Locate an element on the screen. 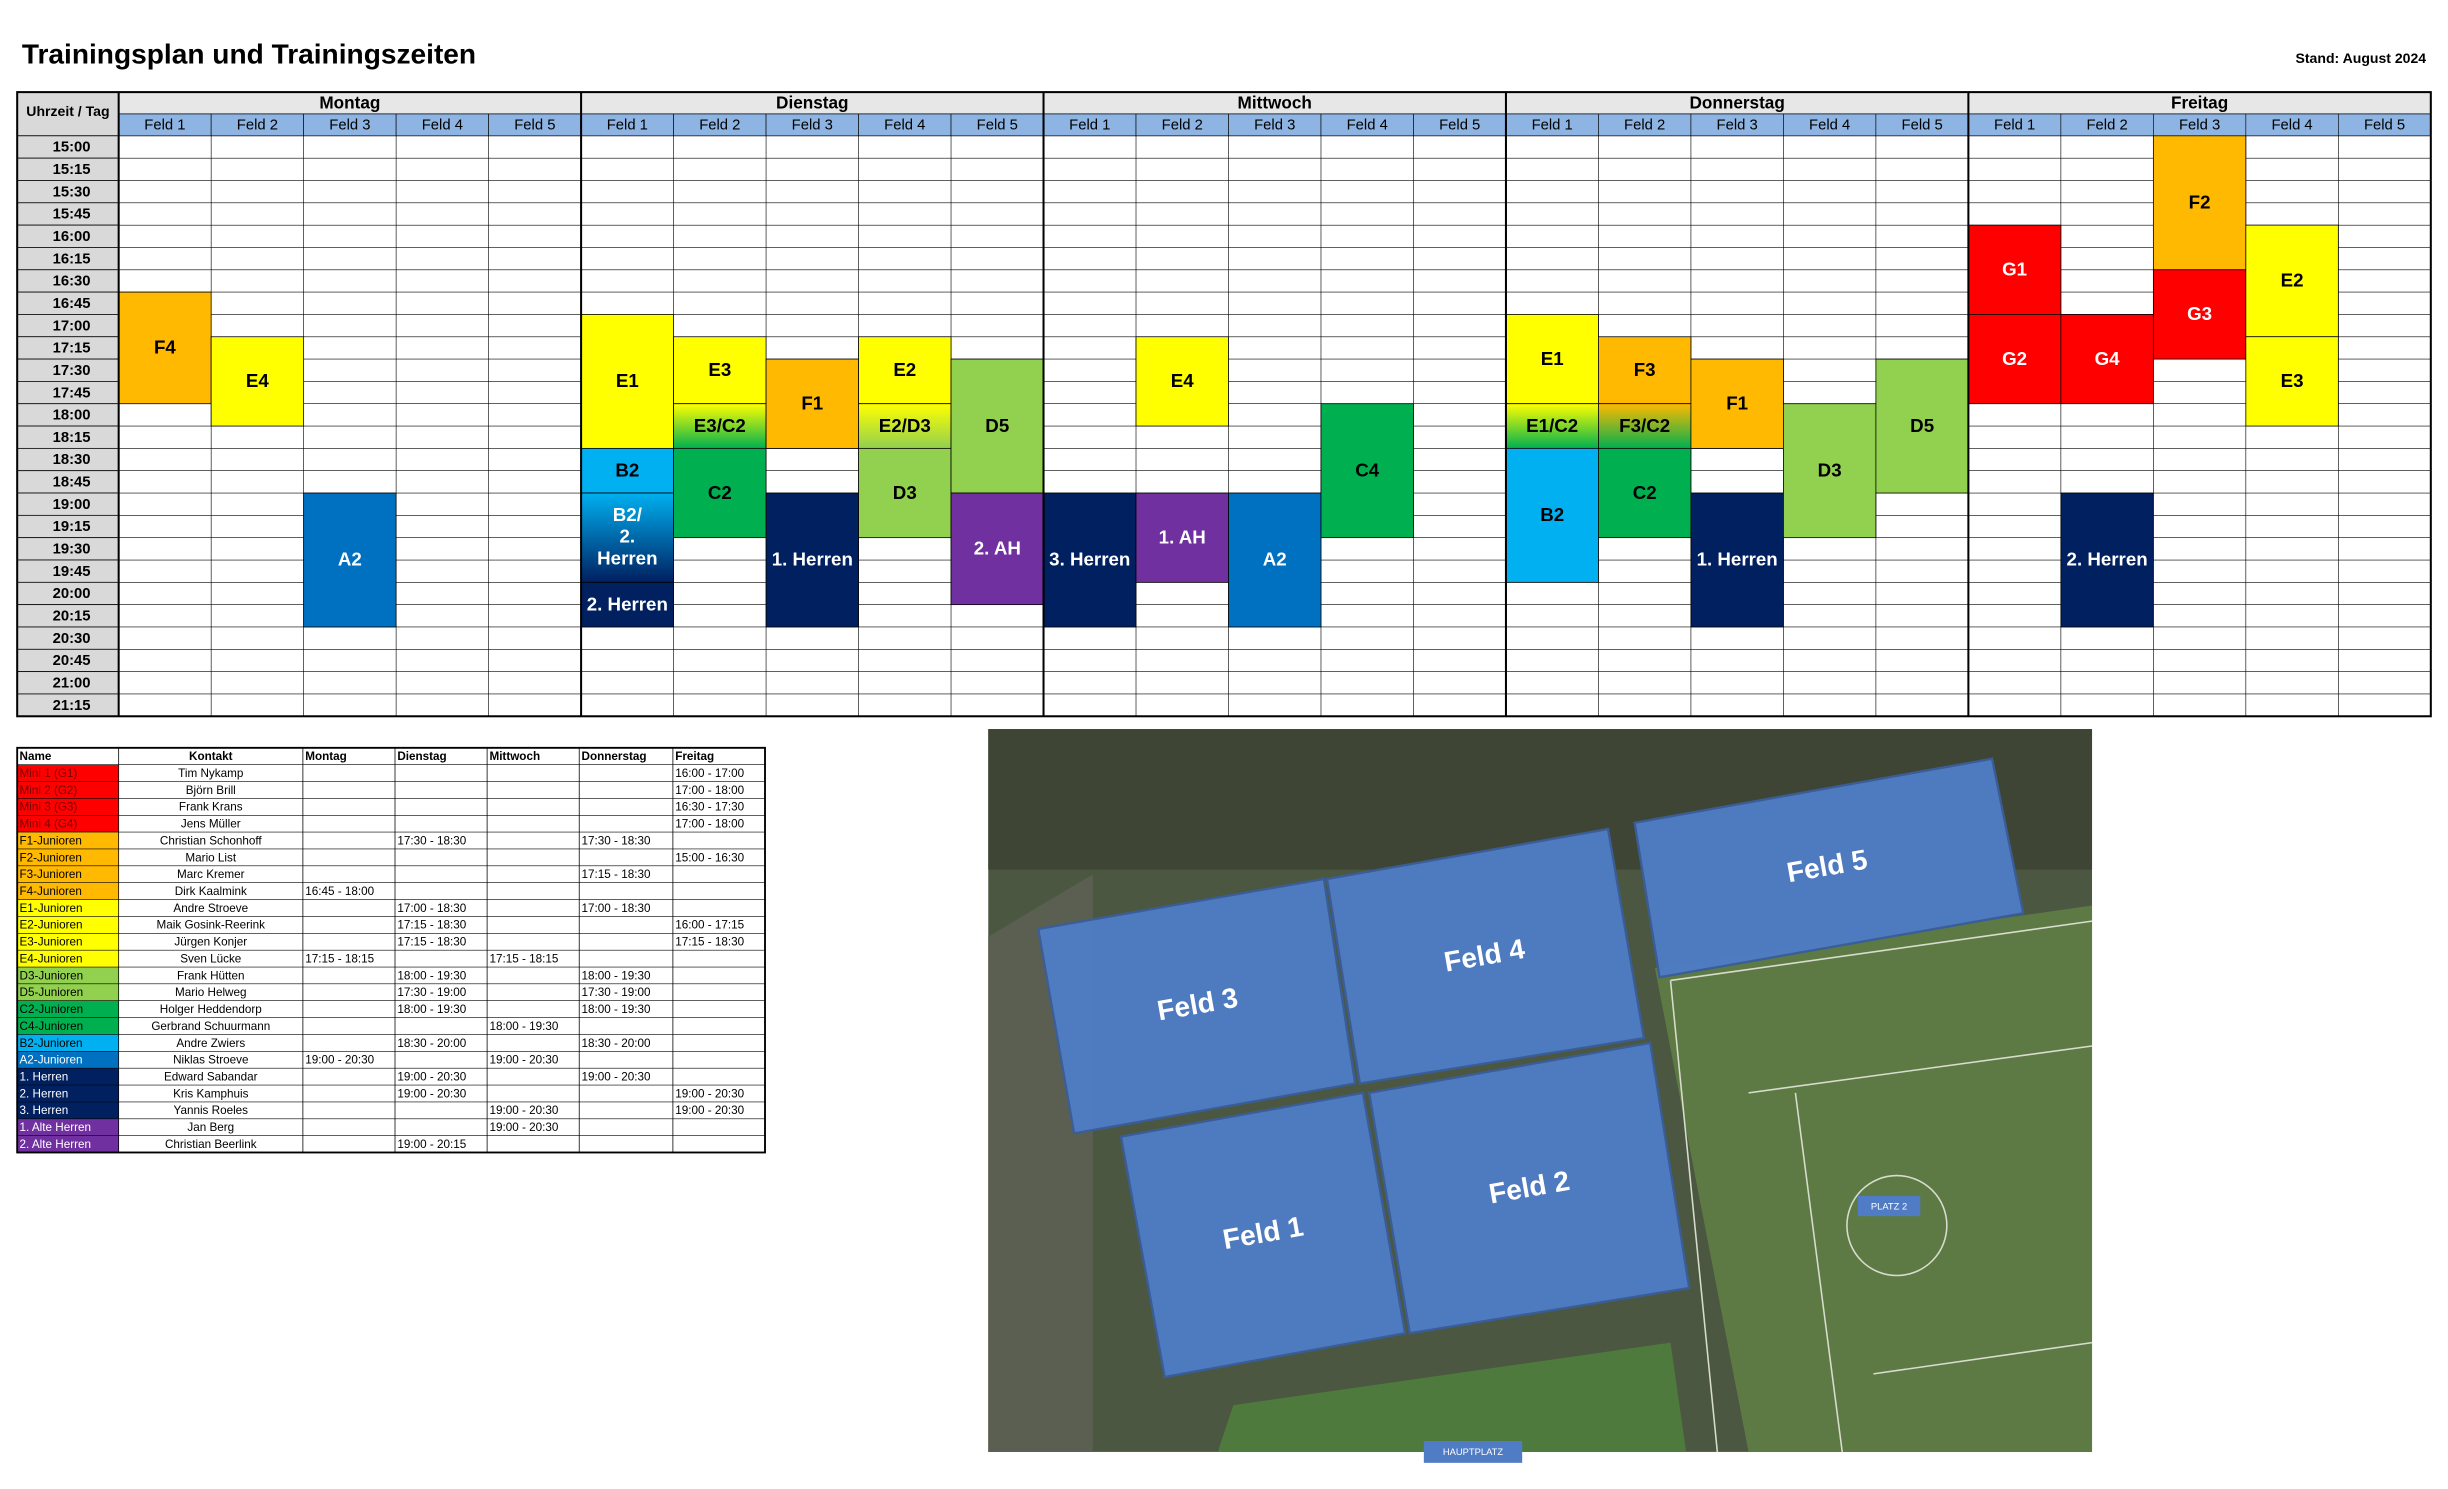 The width and height of the screenshot is (2448, 1489). contact-name: Dirk Kaalmink is located at coordinates (211, 891).